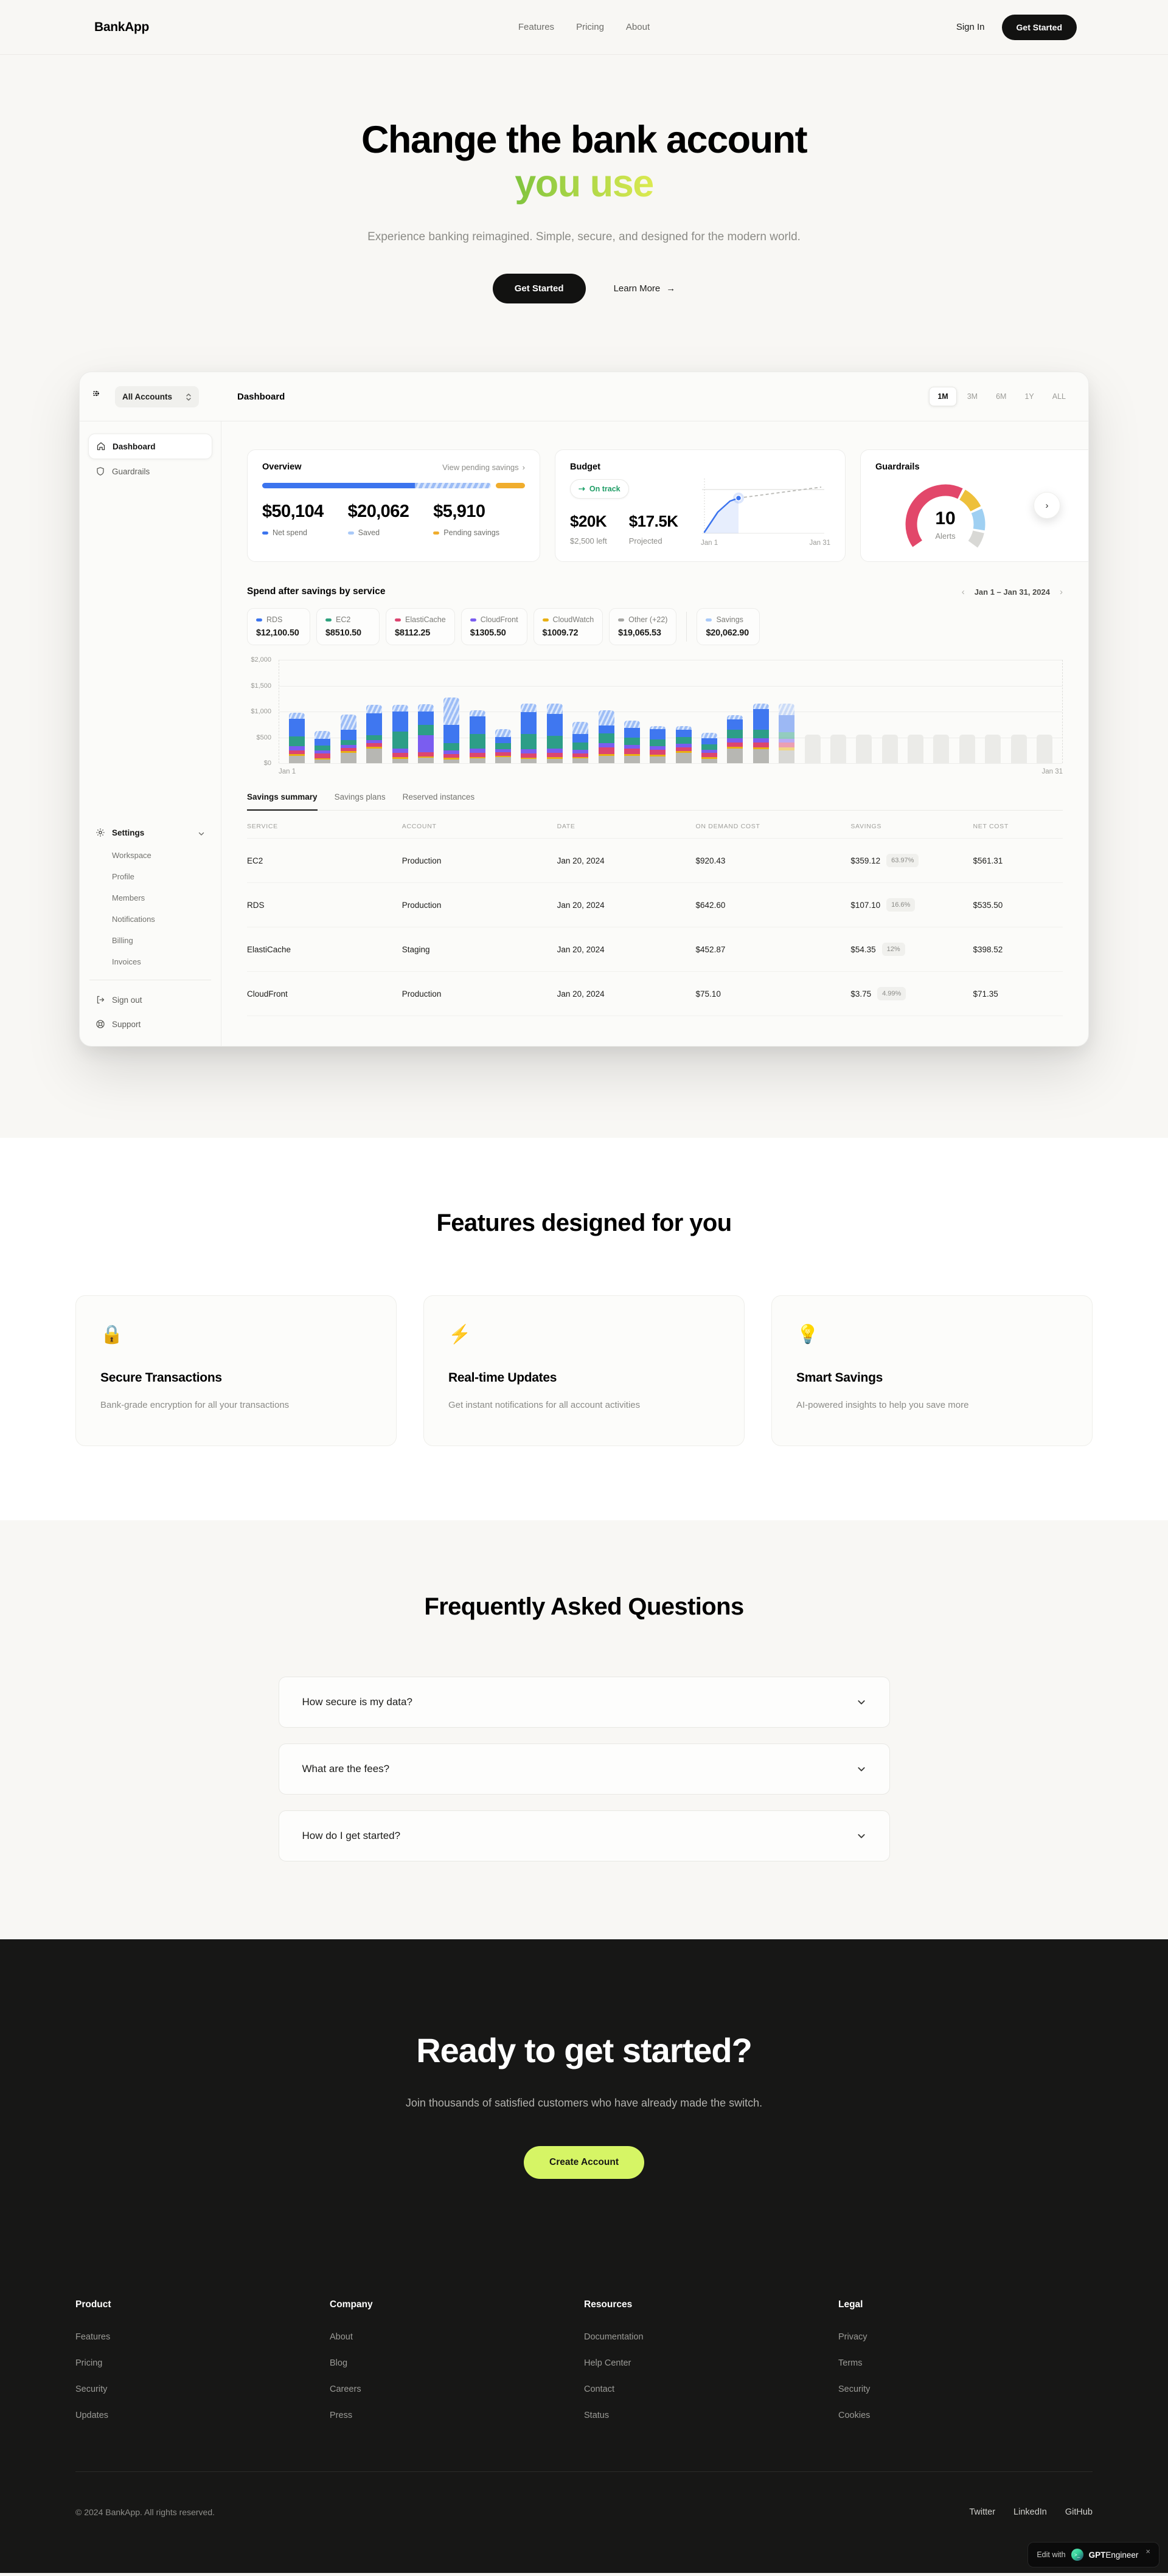 Image resolution: width=1168 pixels, height=2576 pixels. What do you see at coordinates (133, 919) in the screenshot?
I see `sidebar-subitem-notifications: Notifications` at bounding box center [133, 919].